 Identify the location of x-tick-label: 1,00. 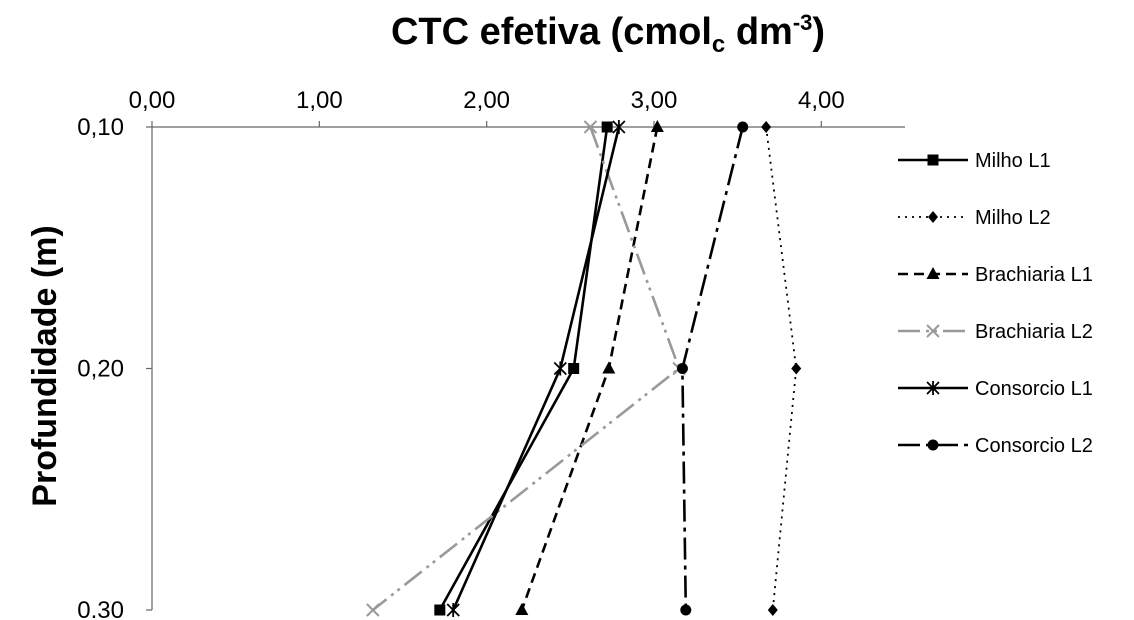
(319, 100).